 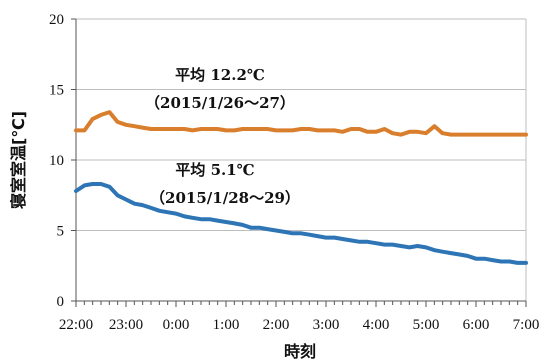 I want to click on x-tick-label: 1:00, so click(x=226, y=325).